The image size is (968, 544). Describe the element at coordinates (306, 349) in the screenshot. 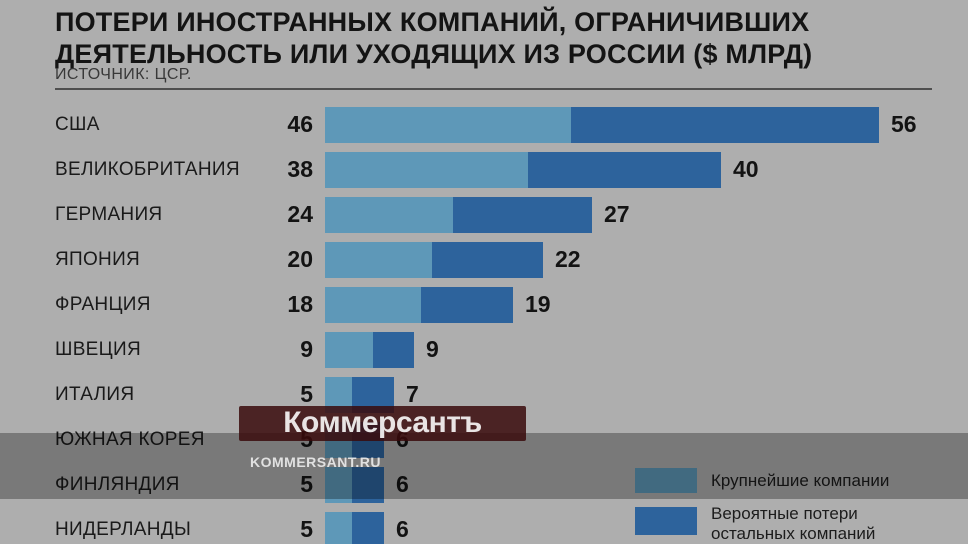

I see `value-largest-companies: 9` at that location.